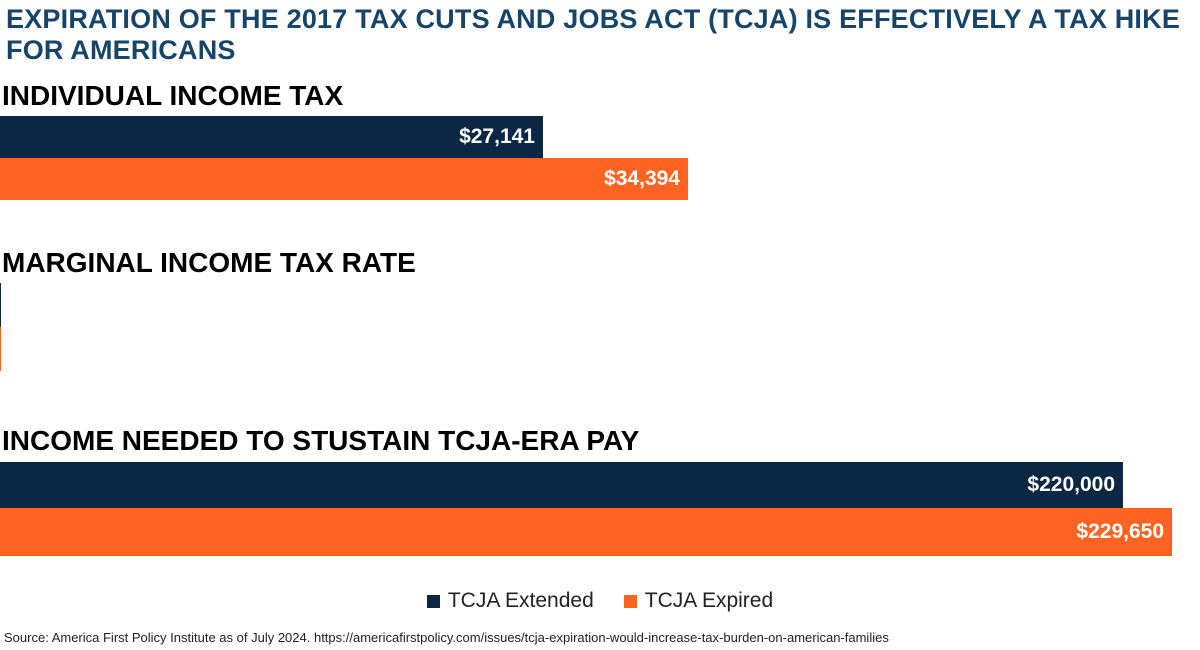 The image size is (1200, 650). What do you see at coordinates (0, 349) in the screenshot?
I see `bar-tcja-expired-panel-1: 25%` at bounding box center [0, 349].